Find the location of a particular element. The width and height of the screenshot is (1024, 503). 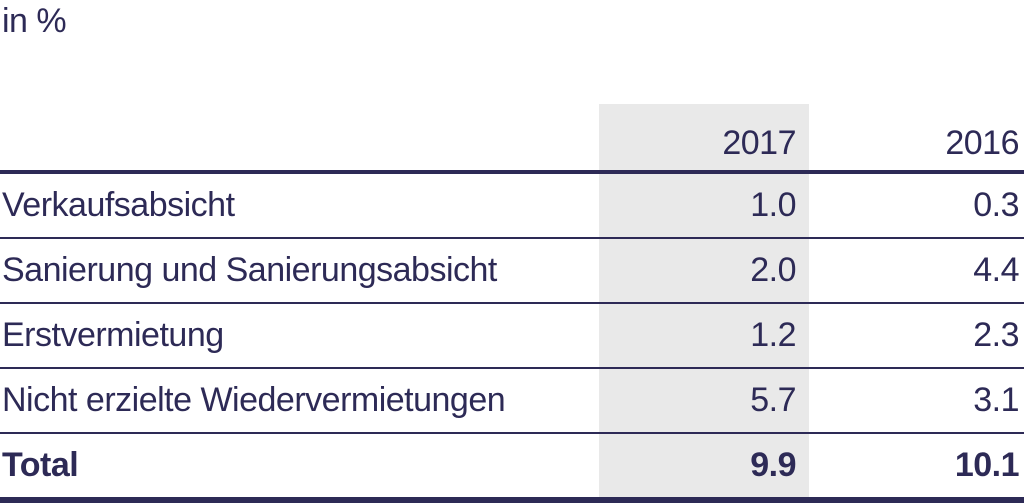

value-2016: 0.3 is located at coordinates (996, 205).